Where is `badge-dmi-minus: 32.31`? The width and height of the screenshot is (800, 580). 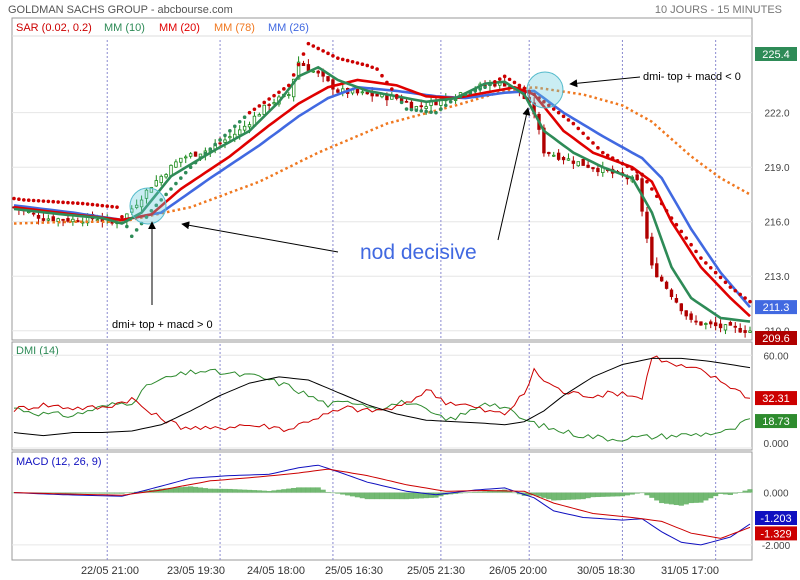
badge-dmi-minus: 32.31 is located at coordinates (776, 399).